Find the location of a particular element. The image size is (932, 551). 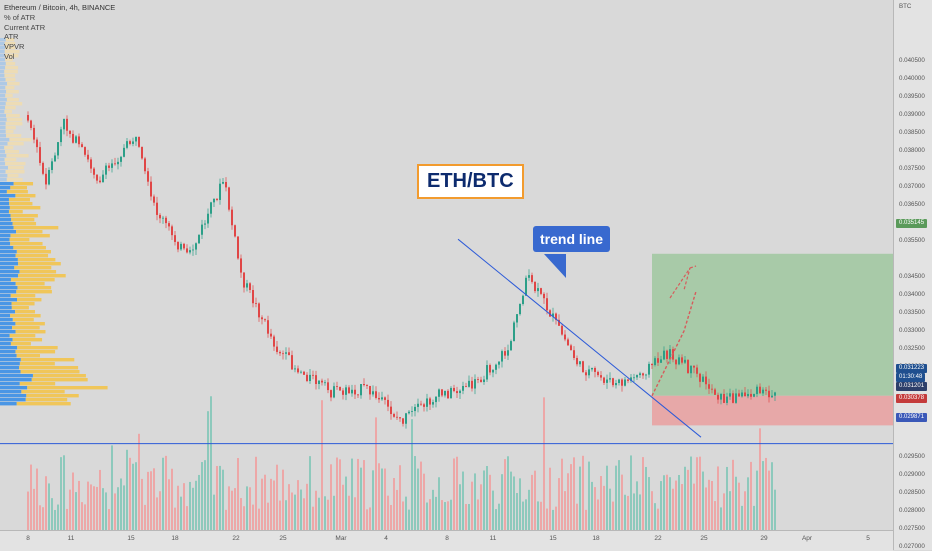

time-axis is located at coordinates (446, 540).